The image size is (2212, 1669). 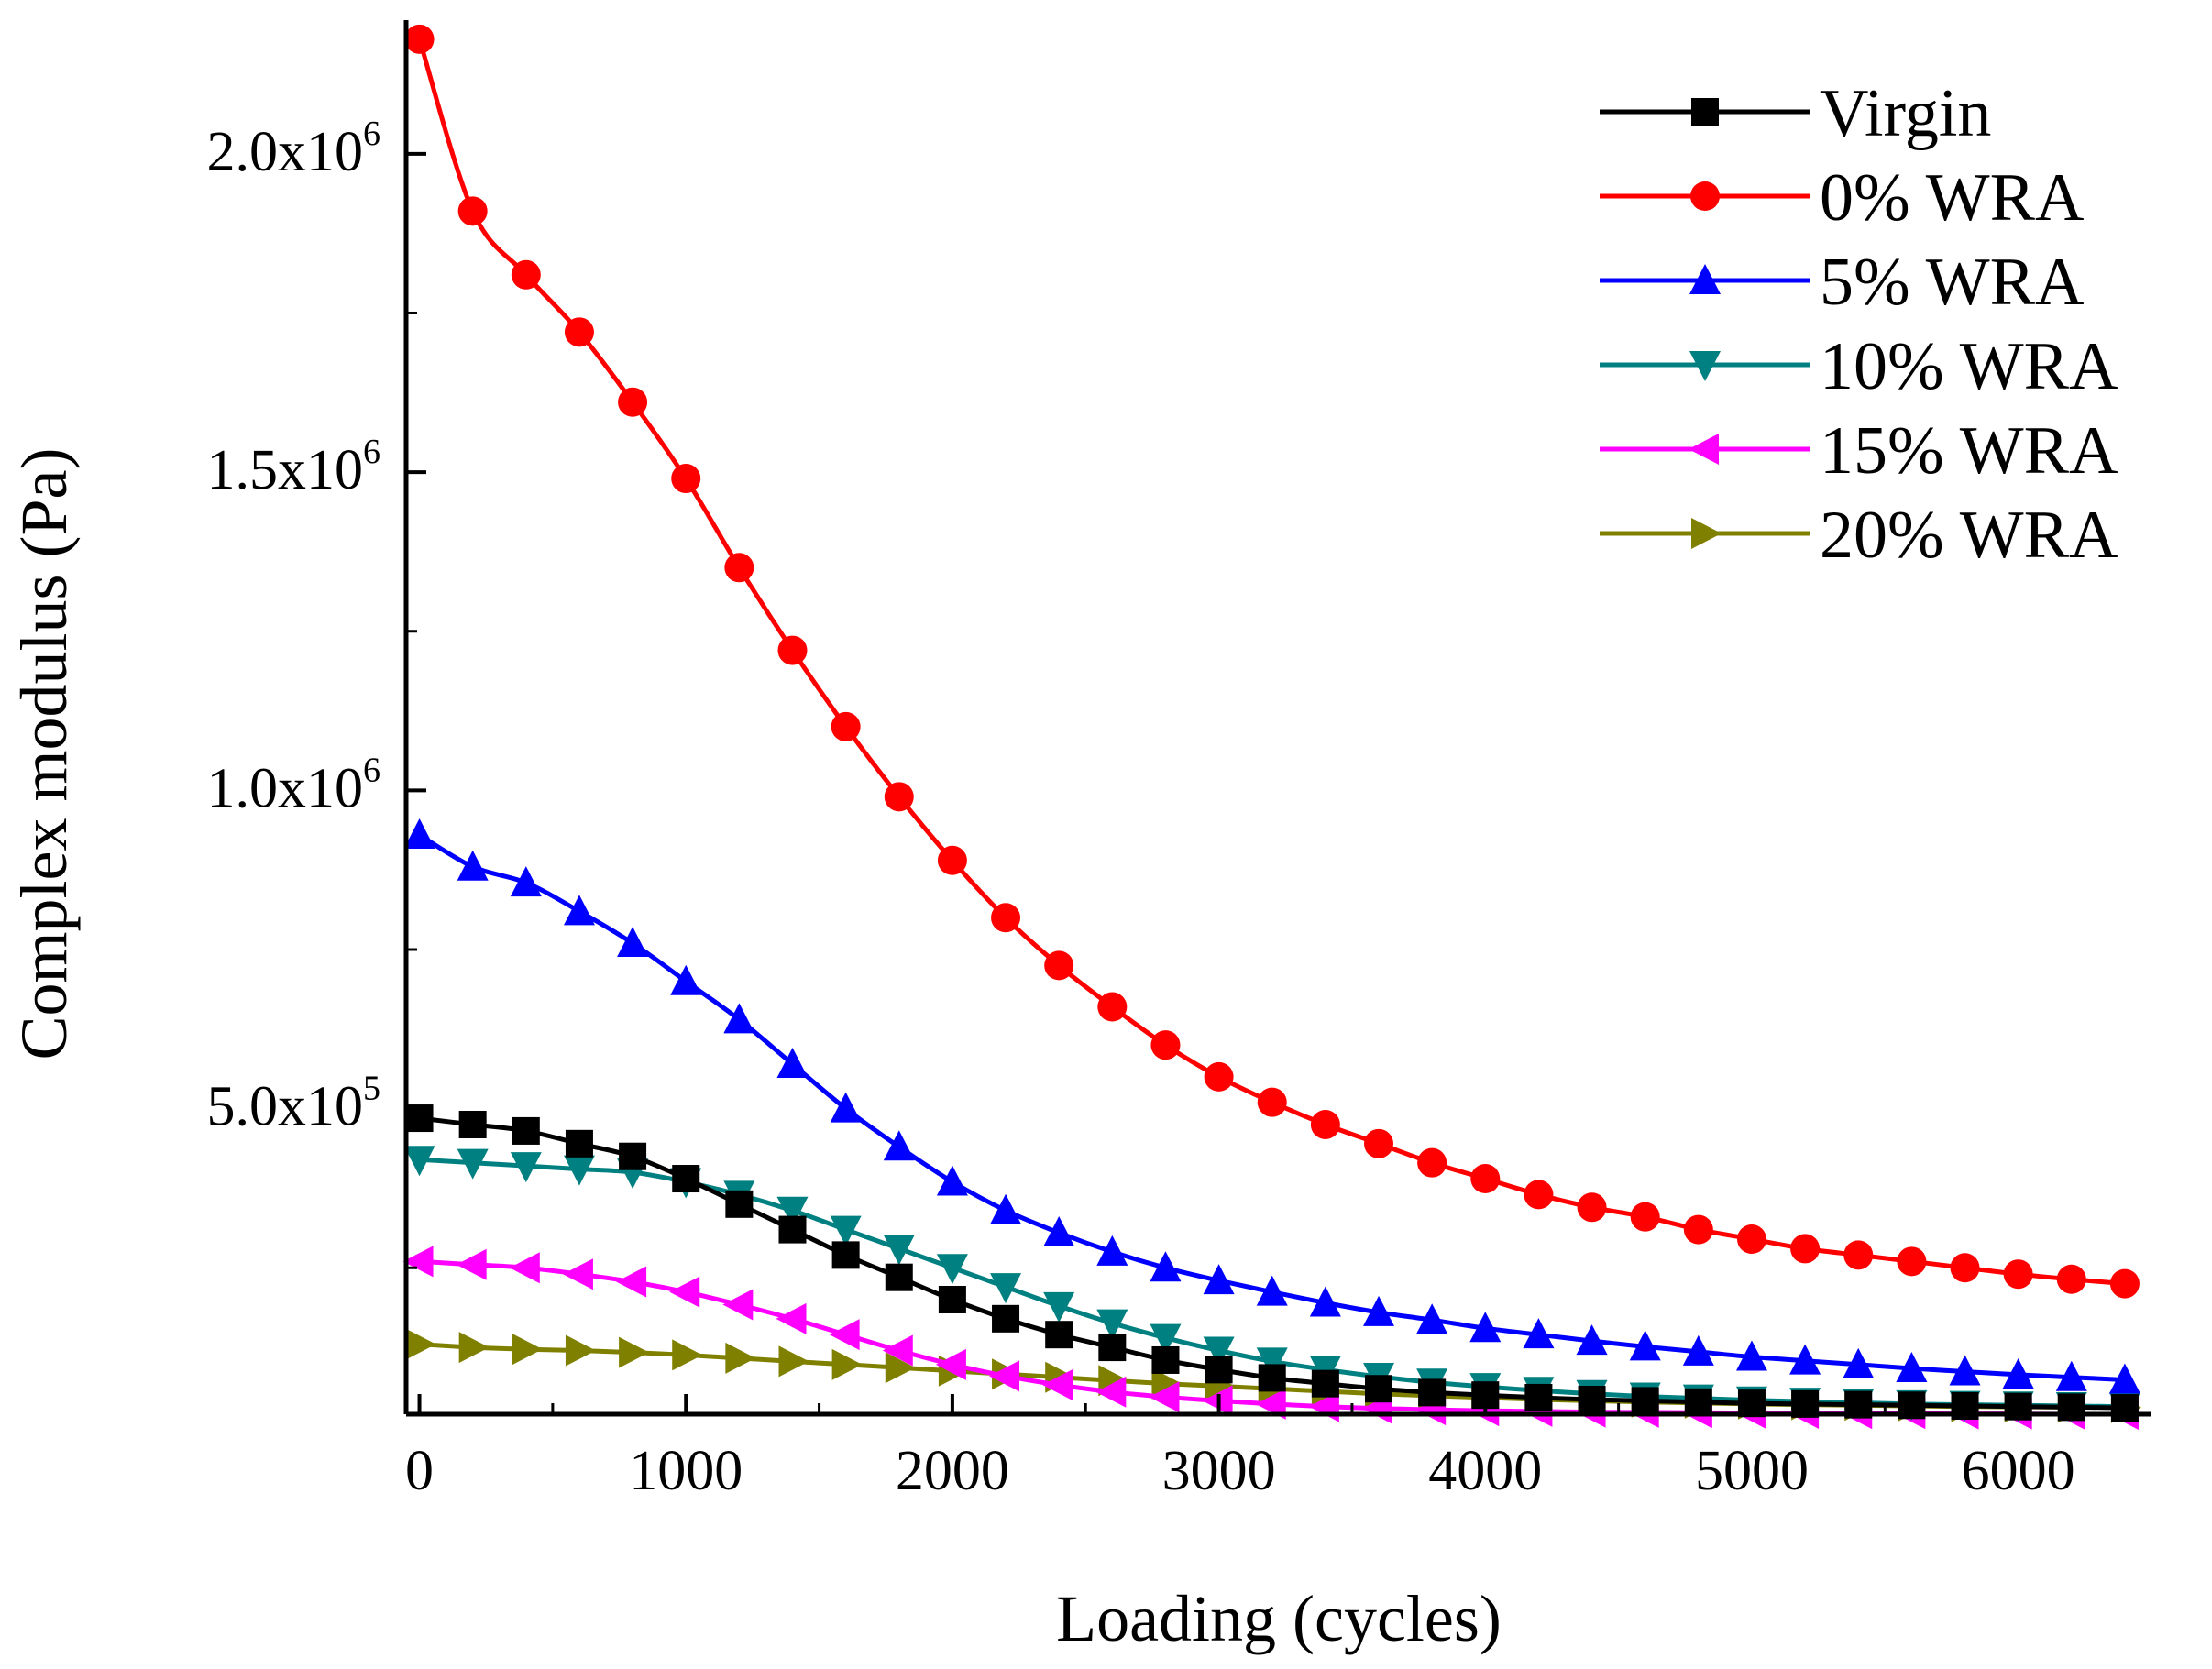 I want to click on x-tick-label: 6000, so click(x=2018, y=1471).